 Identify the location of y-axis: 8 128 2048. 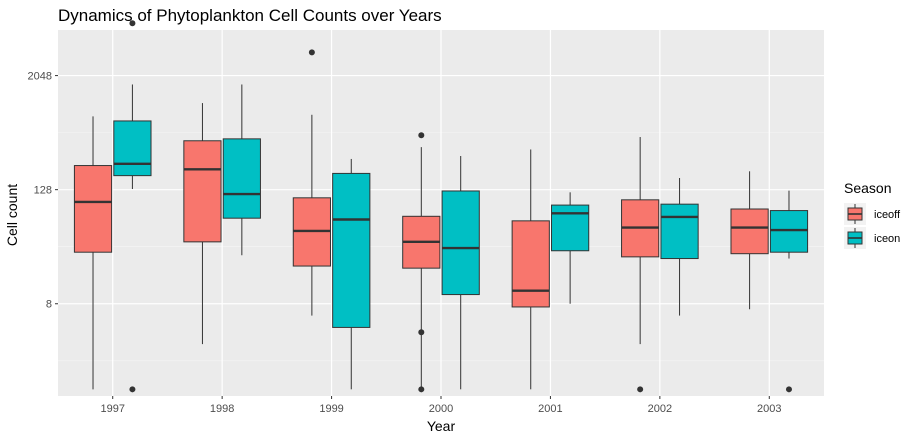
(43, 191).